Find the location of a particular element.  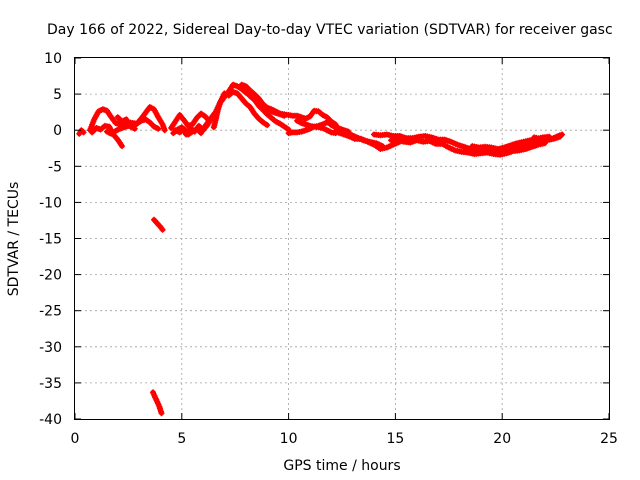

y-tick-label: -15 is located at coordinates (50, 240).